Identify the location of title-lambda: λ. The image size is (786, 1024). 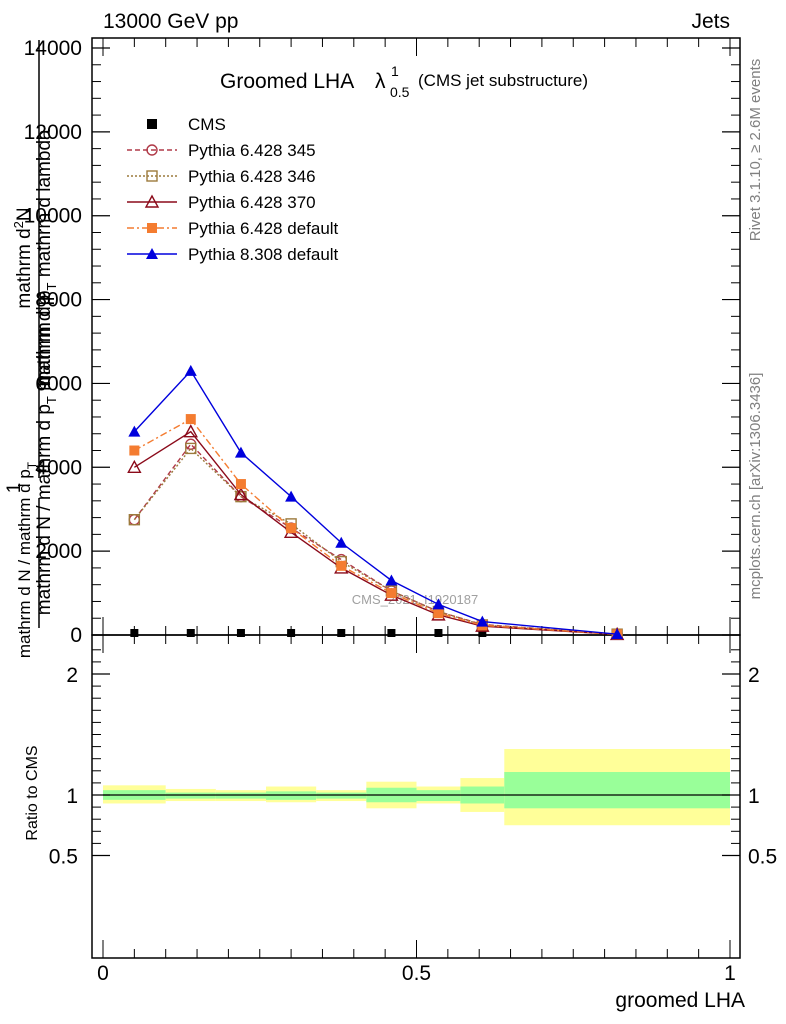
(380, 81).